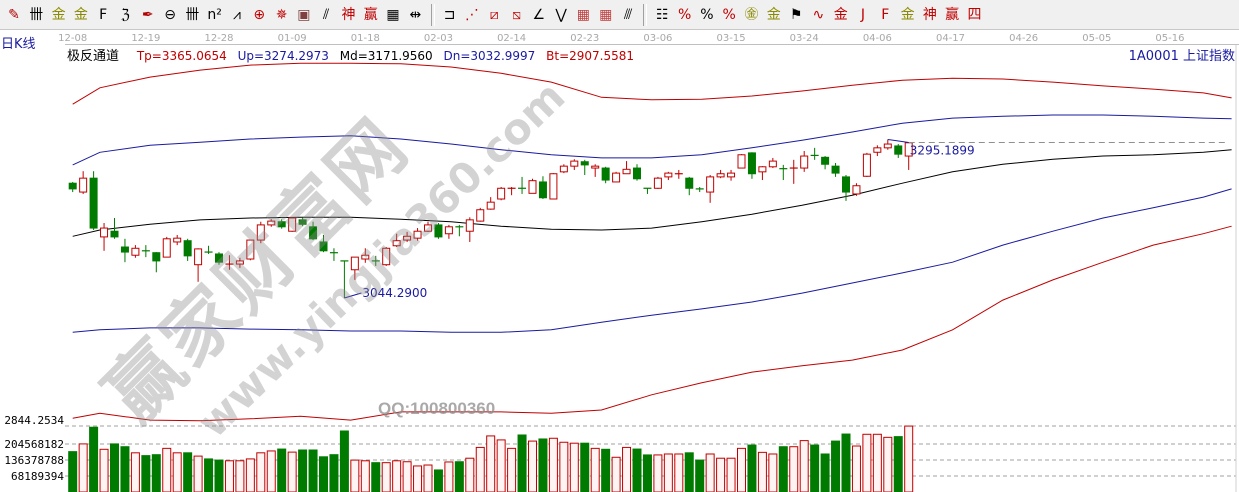  What do you see at coordinates (929, 14) in the screenshot?
I see `god-angle-icon: 神` at bounding box center [929, 14].